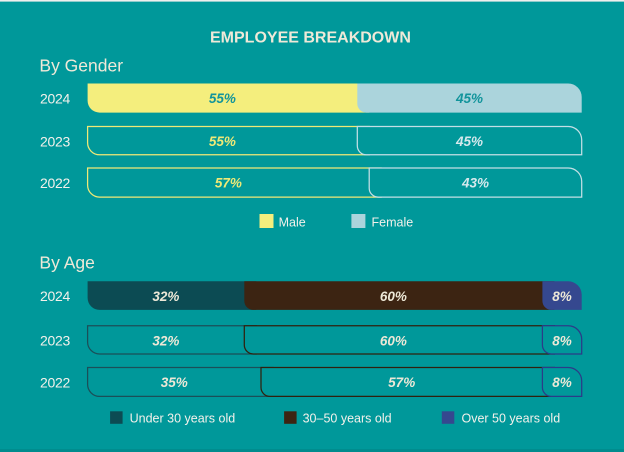 The width and height of the screenshot is (624, 452). I want to click on svg-text: EMPLOYEE BREAKDOWN, so click(310, 38).